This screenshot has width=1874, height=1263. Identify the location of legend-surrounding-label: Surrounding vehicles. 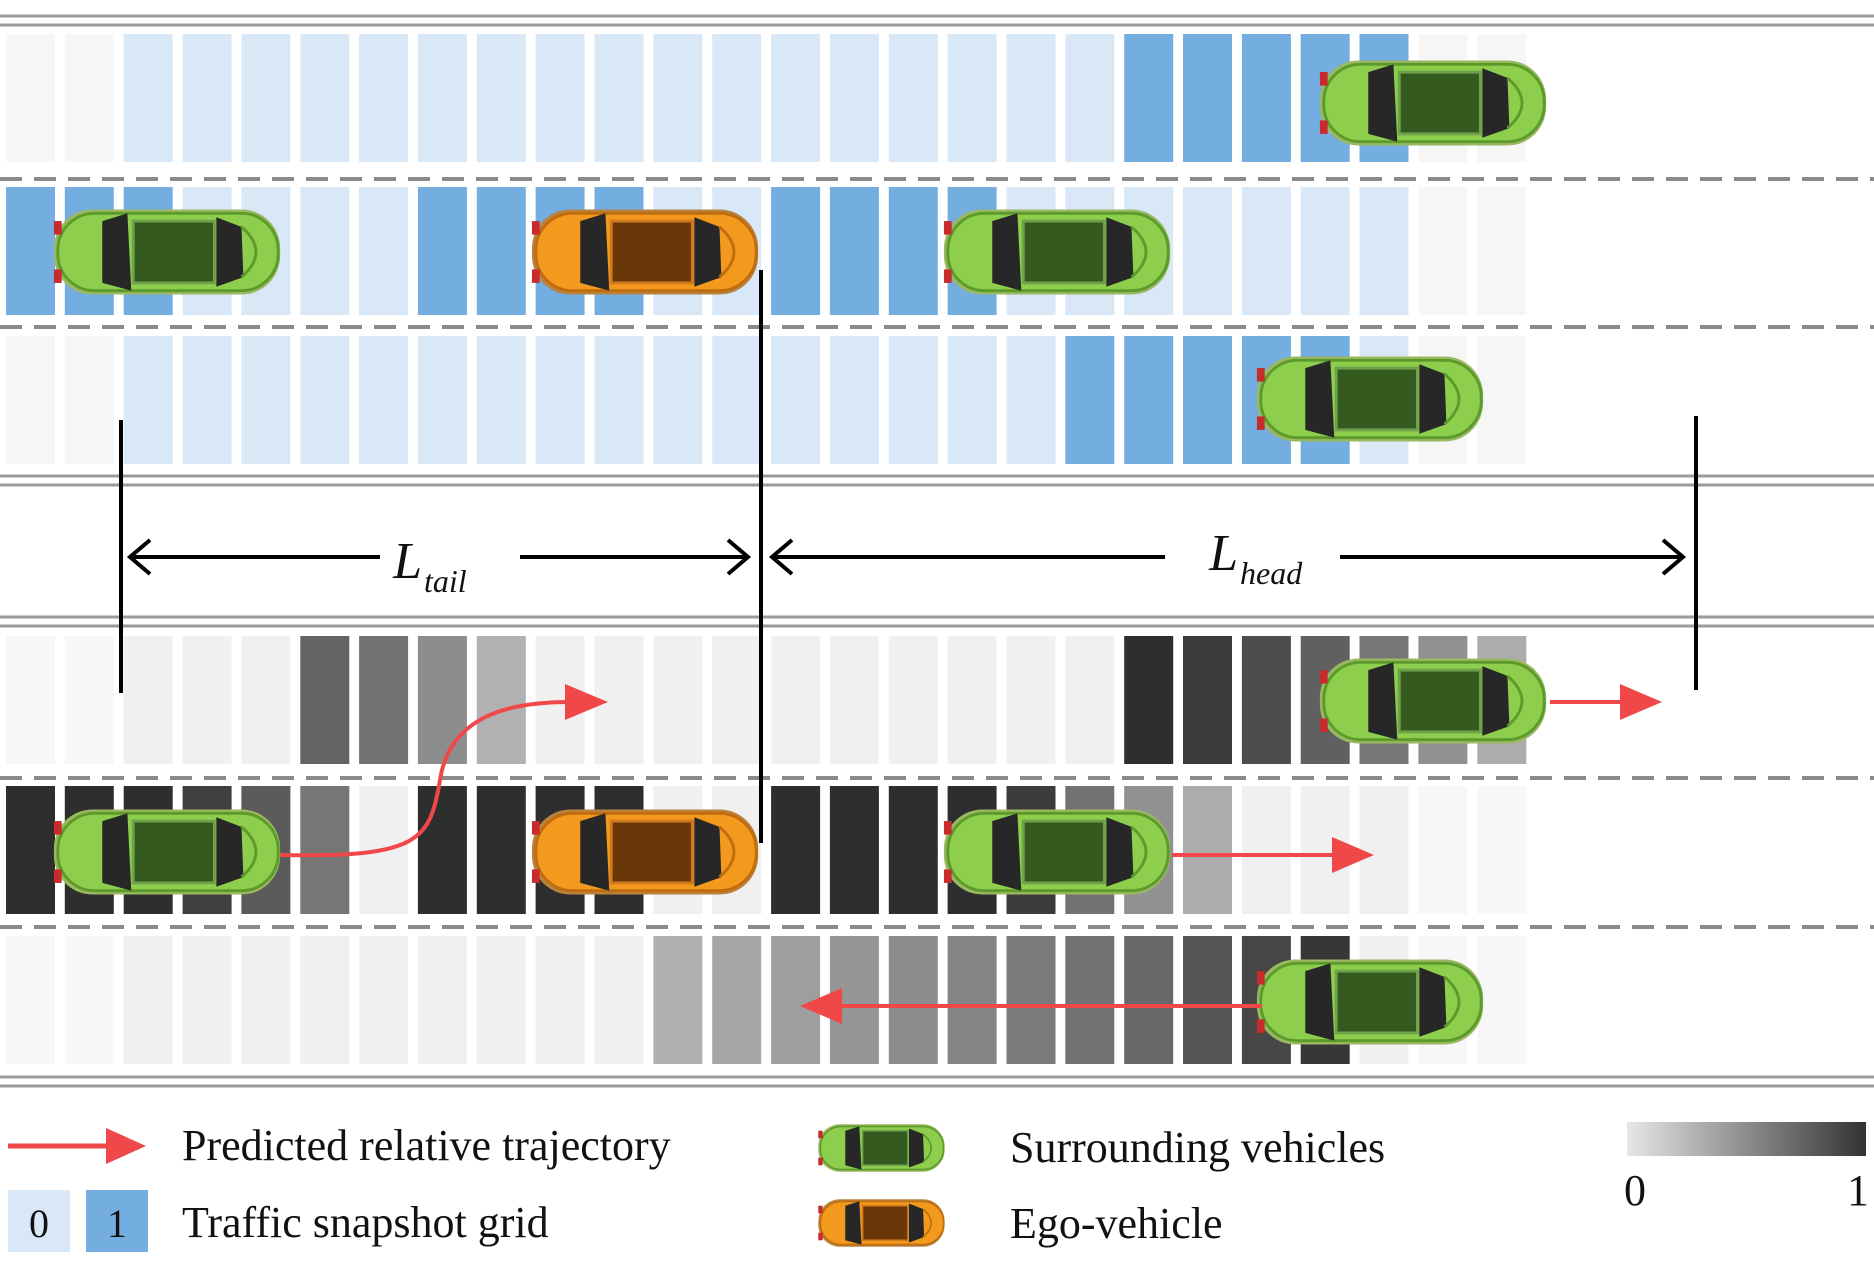
(1197, 1147).